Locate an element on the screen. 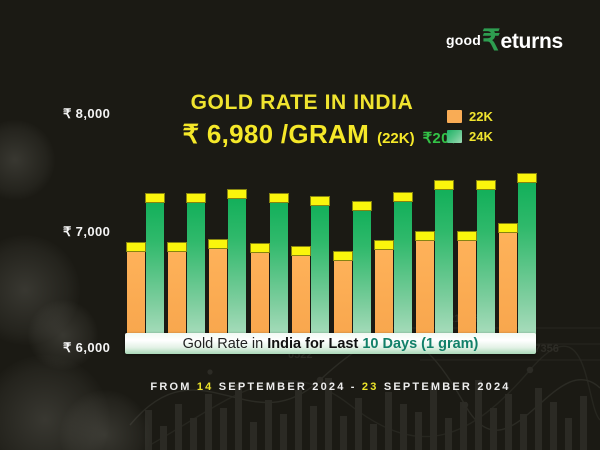 The image size is (600, 450). bar-24k-15-sep-2024 is located at coordinates (195, 272).